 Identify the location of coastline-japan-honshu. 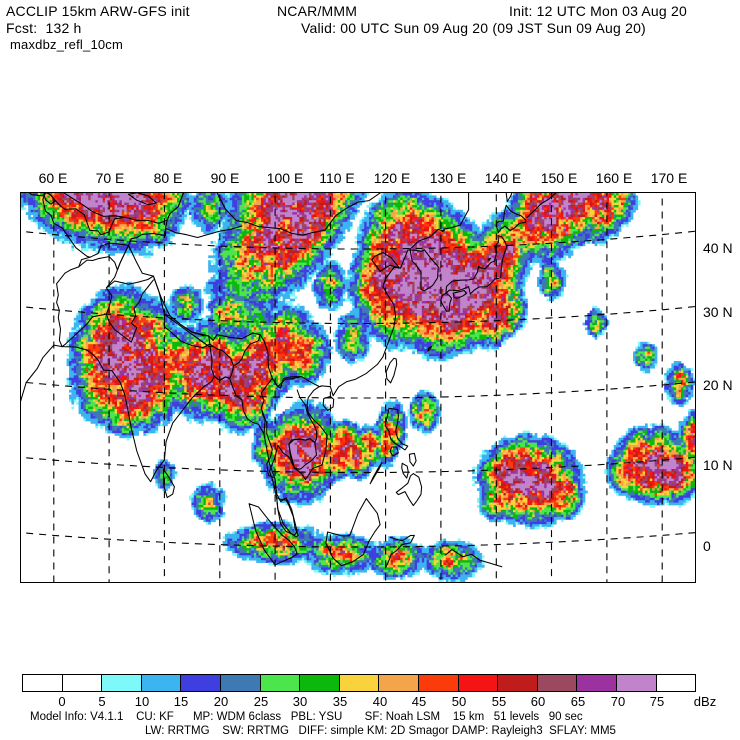
(476, 264).